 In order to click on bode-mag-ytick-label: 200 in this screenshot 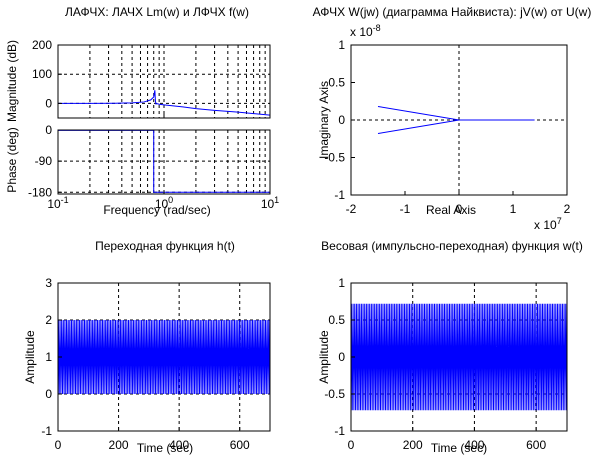, I will do `click(42, 45)`.